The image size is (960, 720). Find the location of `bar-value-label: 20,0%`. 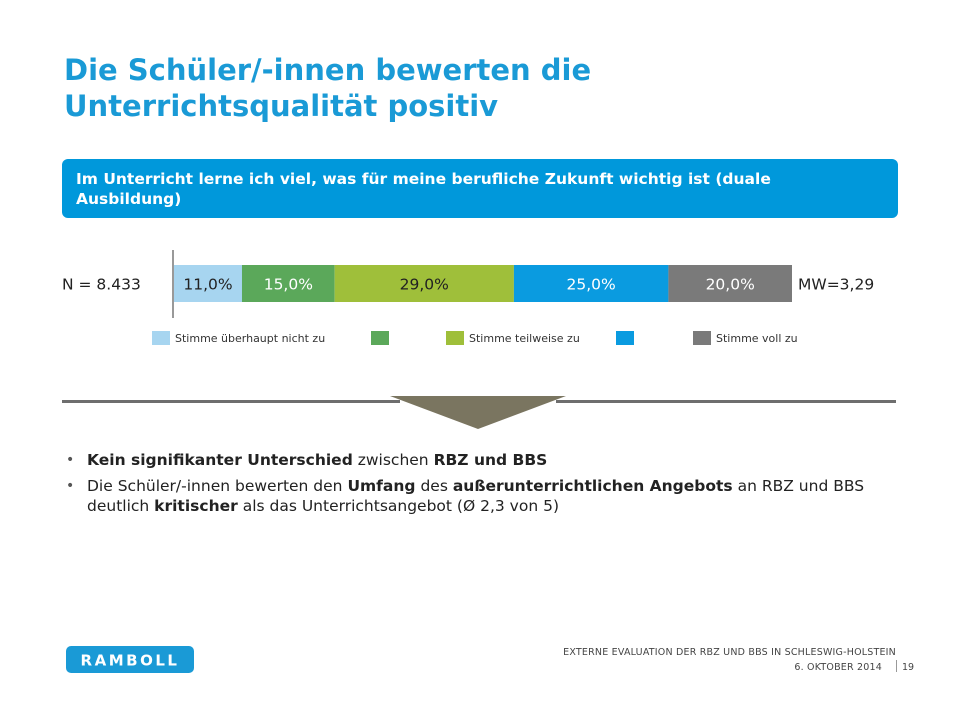

bar-value-label: 20,0% is located at coordinates (730, 285).